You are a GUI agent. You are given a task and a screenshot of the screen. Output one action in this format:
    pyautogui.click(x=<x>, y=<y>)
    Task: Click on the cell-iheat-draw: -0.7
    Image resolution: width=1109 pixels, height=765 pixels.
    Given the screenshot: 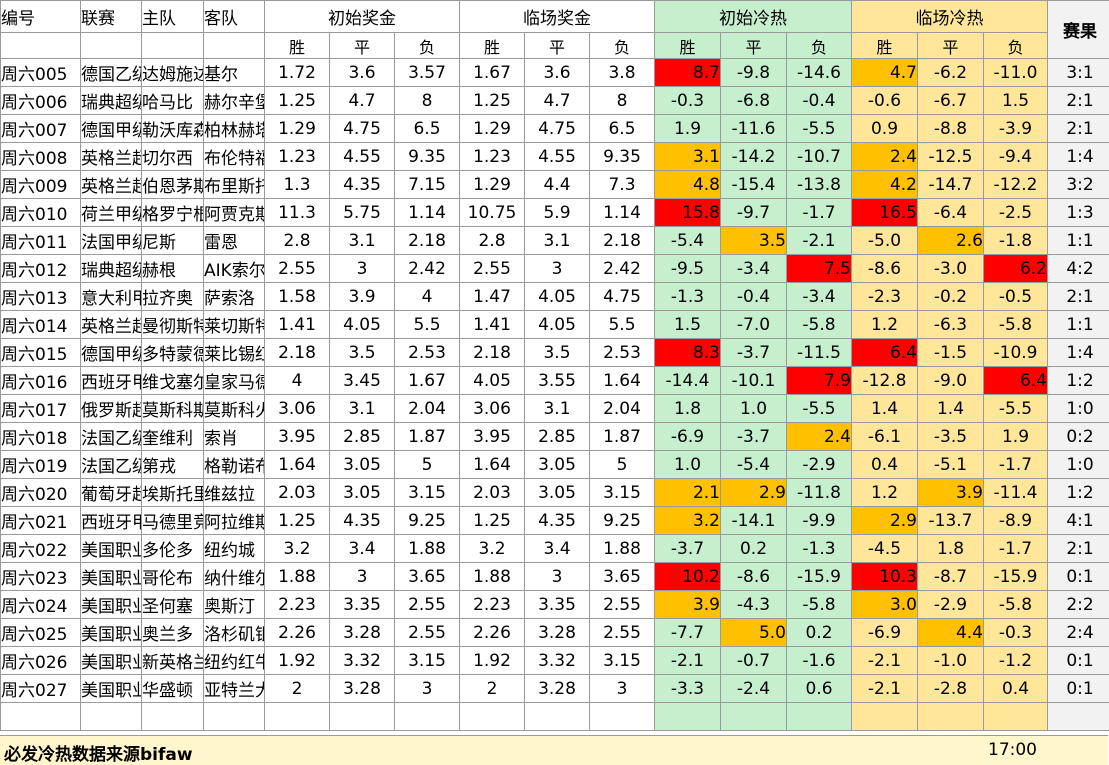 What is the action you would take?
    pyautogui.click(x=753, y=660)
    